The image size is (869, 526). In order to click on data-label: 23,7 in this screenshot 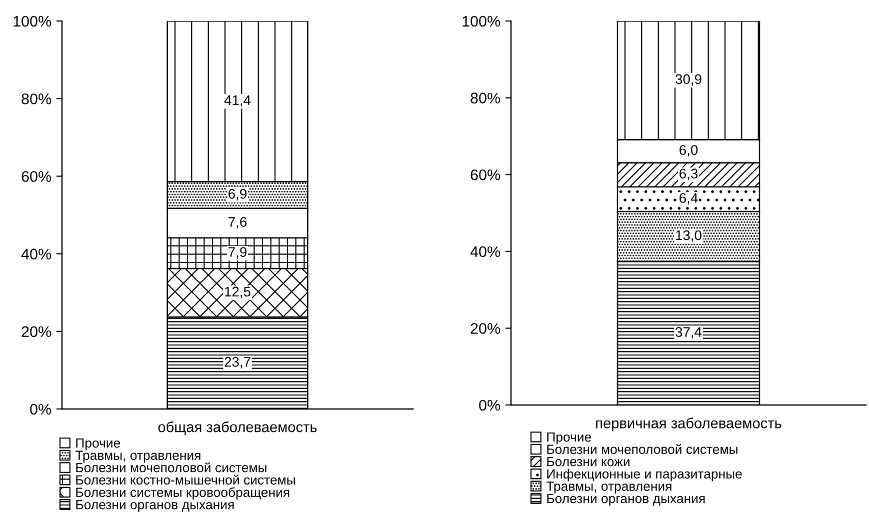, I will do `click(237, 362)`.